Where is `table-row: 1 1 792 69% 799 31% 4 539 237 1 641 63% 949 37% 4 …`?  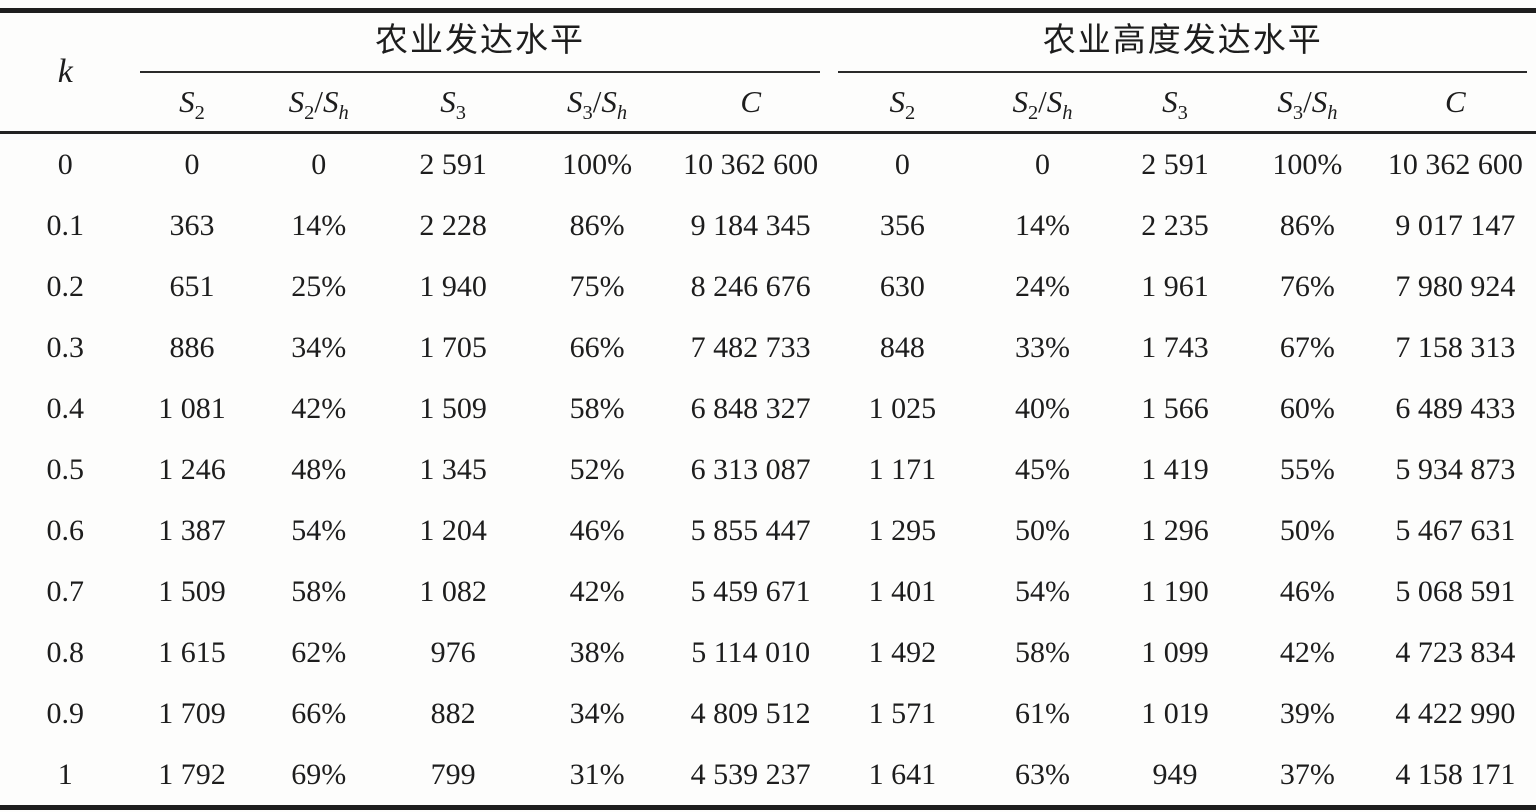 table-row: 1 1 792 69% 799 31% 4 539 237 1 641 63% 949 37% 4 … is located at coordinates (768, 776).